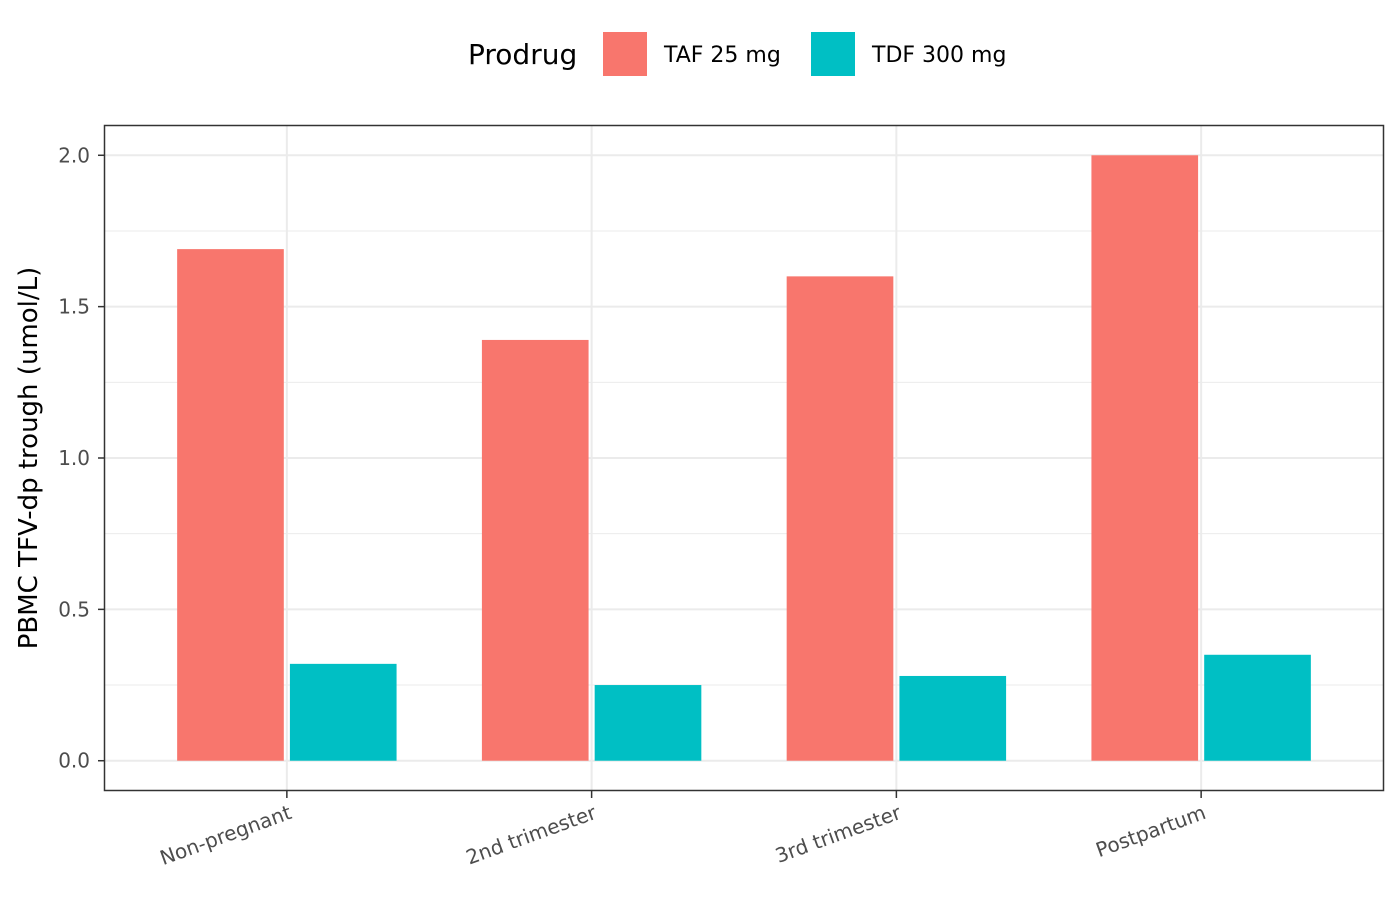  What do you see at coordinates (74, 307) in the screenshot?
I see `y-tick-label: 1.5` at bounding box center [74, 307].